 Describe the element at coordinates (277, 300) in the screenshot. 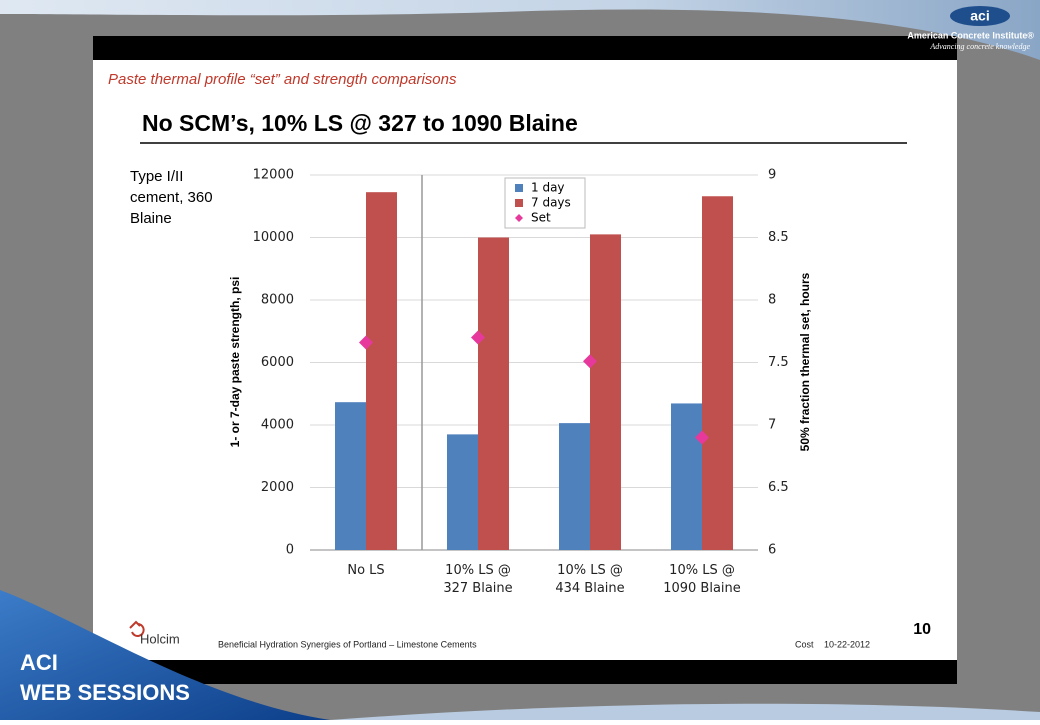

I see `y-tick-label: 8000` at that location.